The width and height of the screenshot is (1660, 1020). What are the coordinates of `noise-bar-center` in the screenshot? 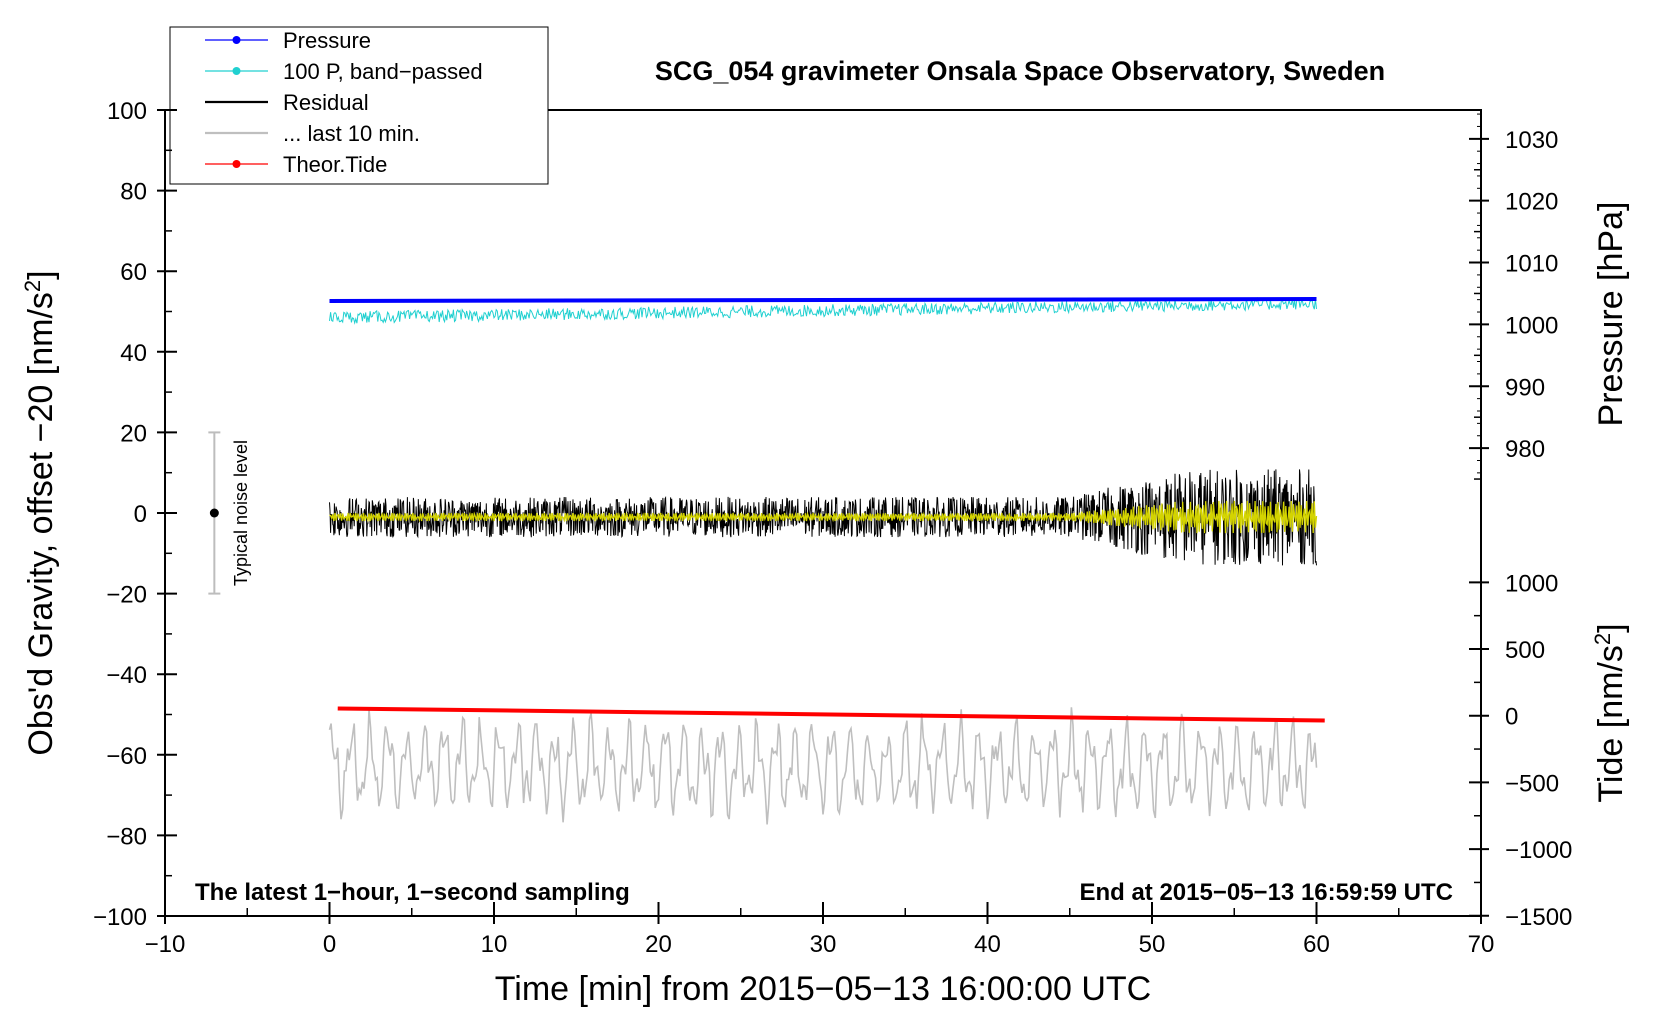 It's located at (214, 513).